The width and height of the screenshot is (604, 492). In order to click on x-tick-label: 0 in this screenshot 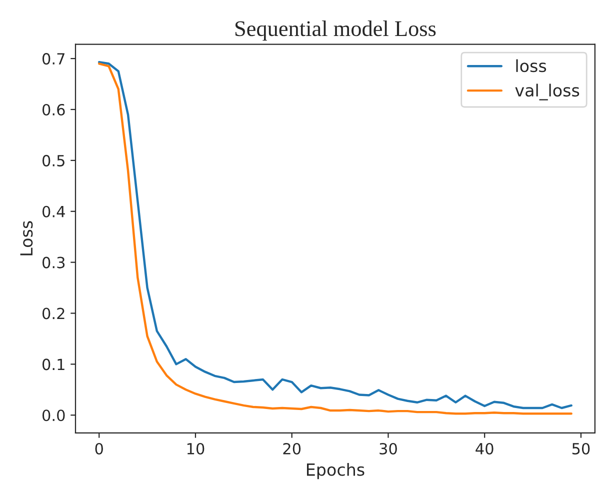, I will do `click(99, 448)`.